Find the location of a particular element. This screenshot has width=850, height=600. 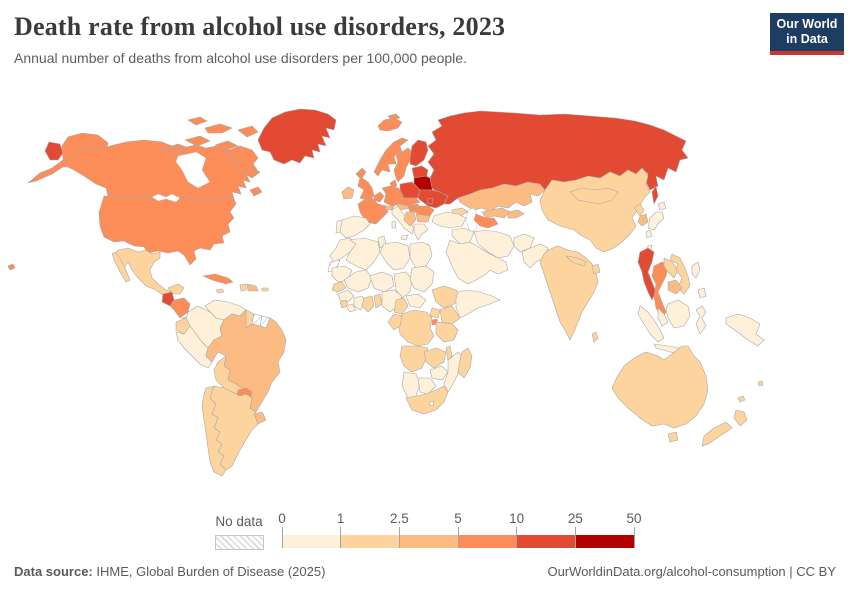

country-united-kingdom is located at coordinates (365, 184).